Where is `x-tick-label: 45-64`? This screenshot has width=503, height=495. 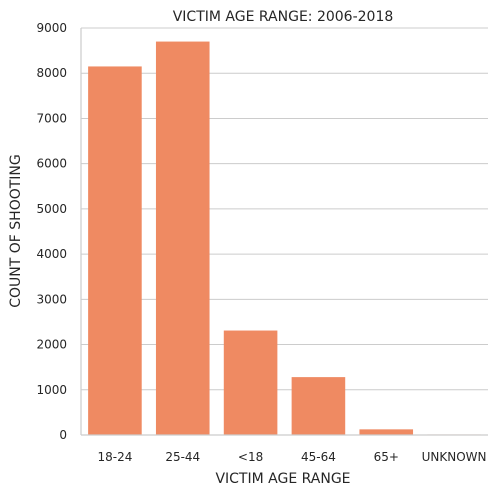 x-tick-label: 45-64 is located at coordinates (318, 457).